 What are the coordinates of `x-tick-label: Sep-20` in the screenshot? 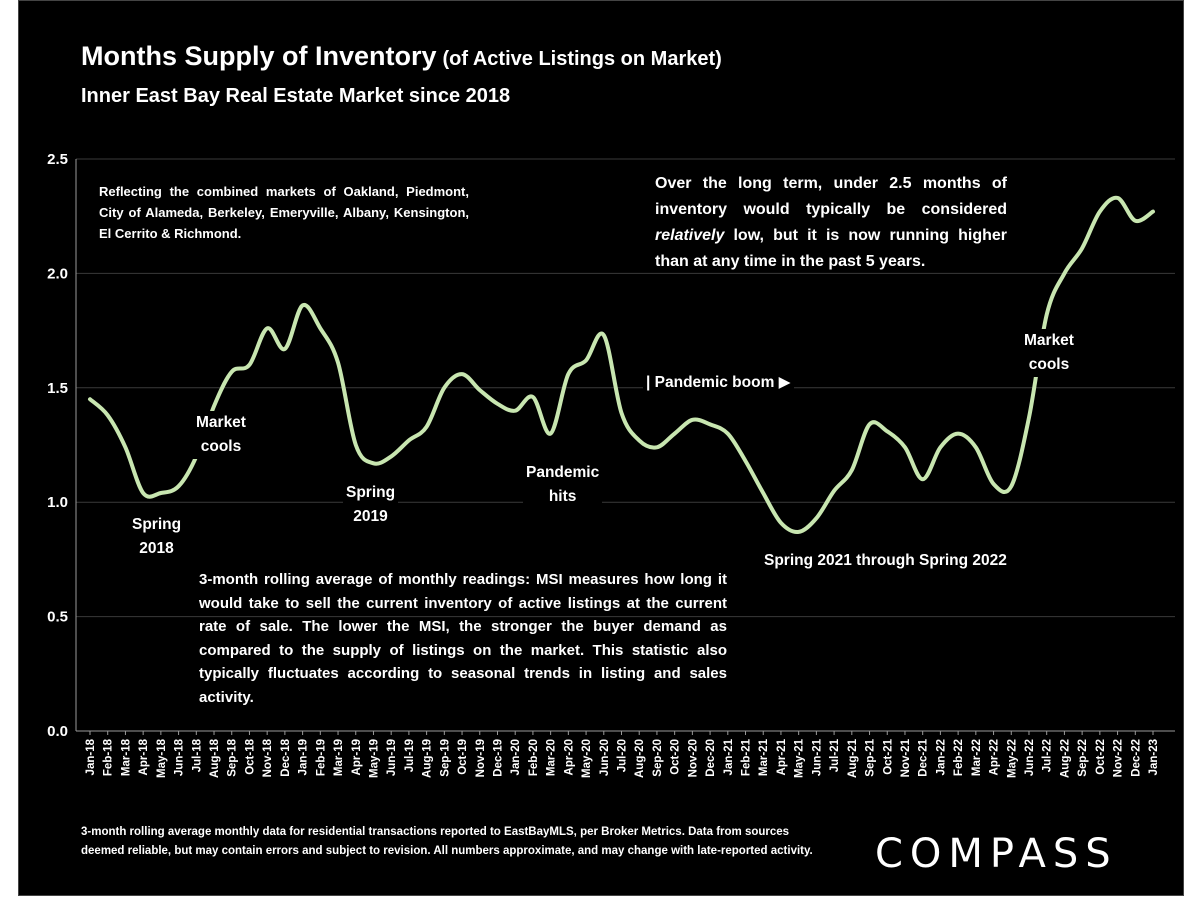 It's located at (658, 758).